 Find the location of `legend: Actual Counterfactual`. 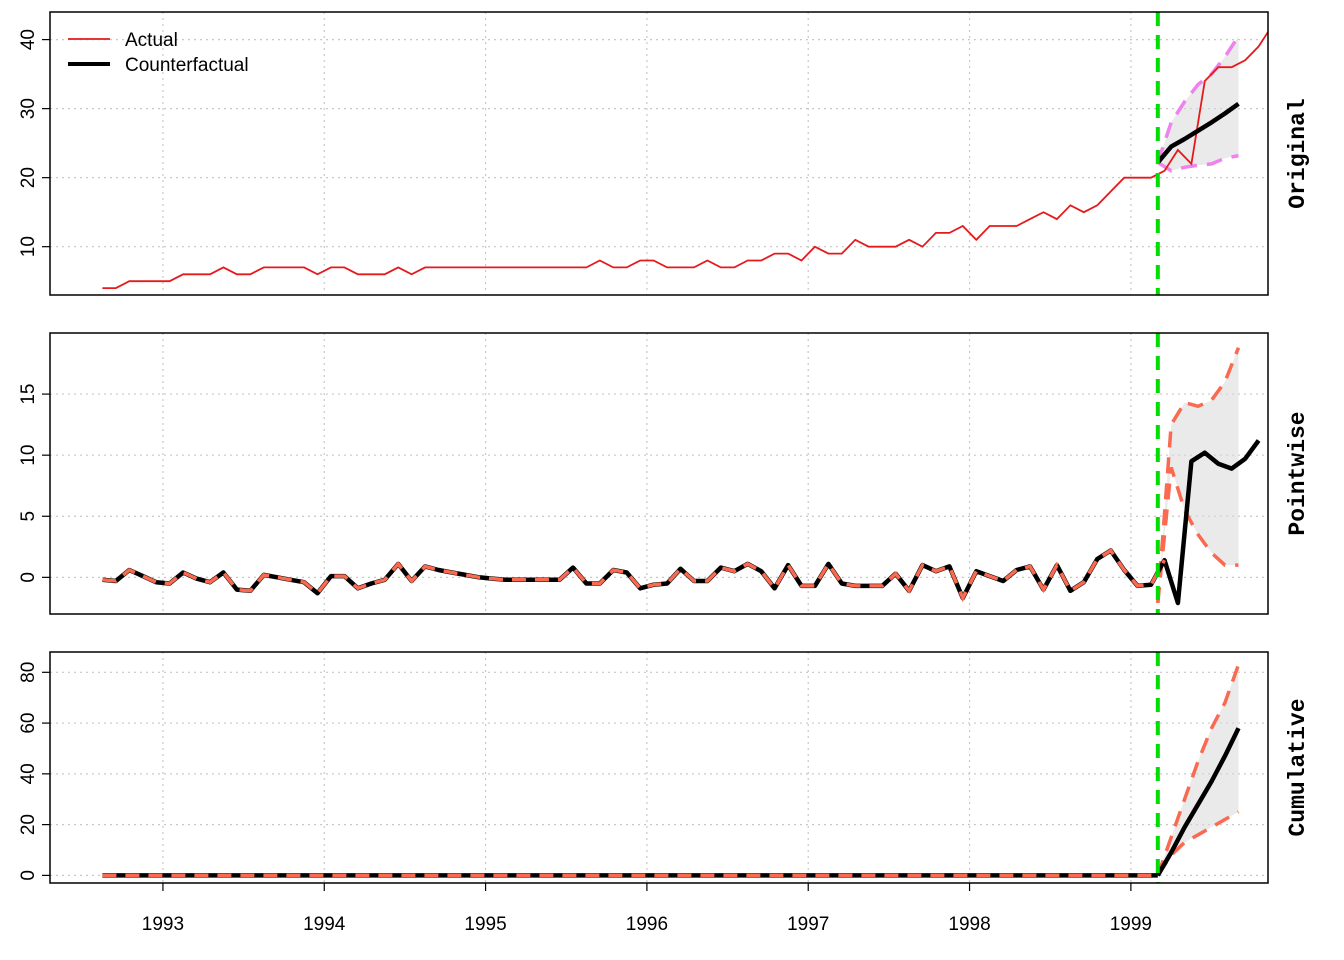

legend: Actual Counterfactual is located at coordinates (158, 53).